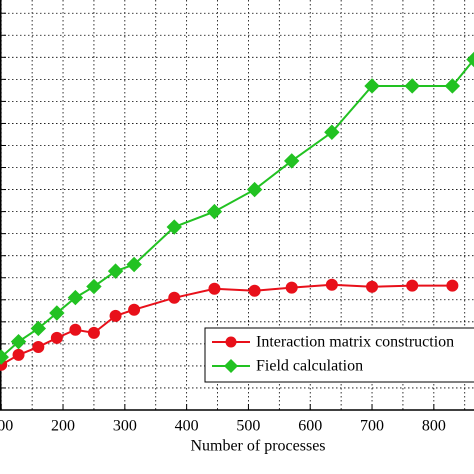 The image size is (474, 474). Describe the element at coordinates (63, 426) in the screenshot. I see `x-tick-label: 200` at that location.